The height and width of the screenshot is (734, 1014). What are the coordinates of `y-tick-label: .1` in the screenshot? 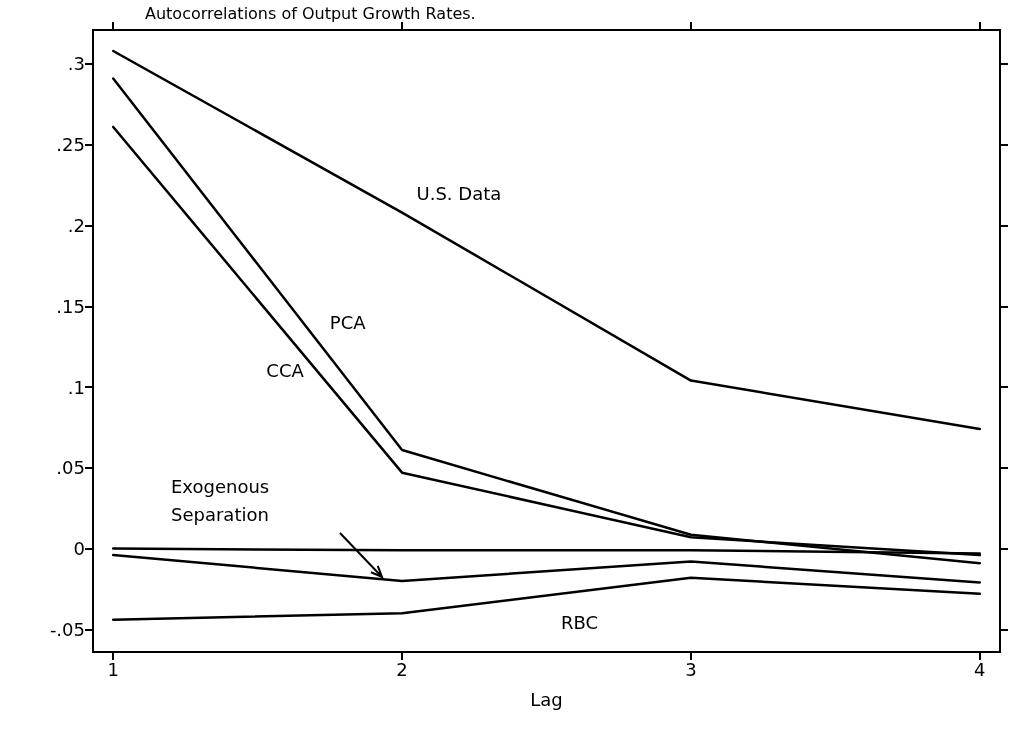 It's located at (76, 387).